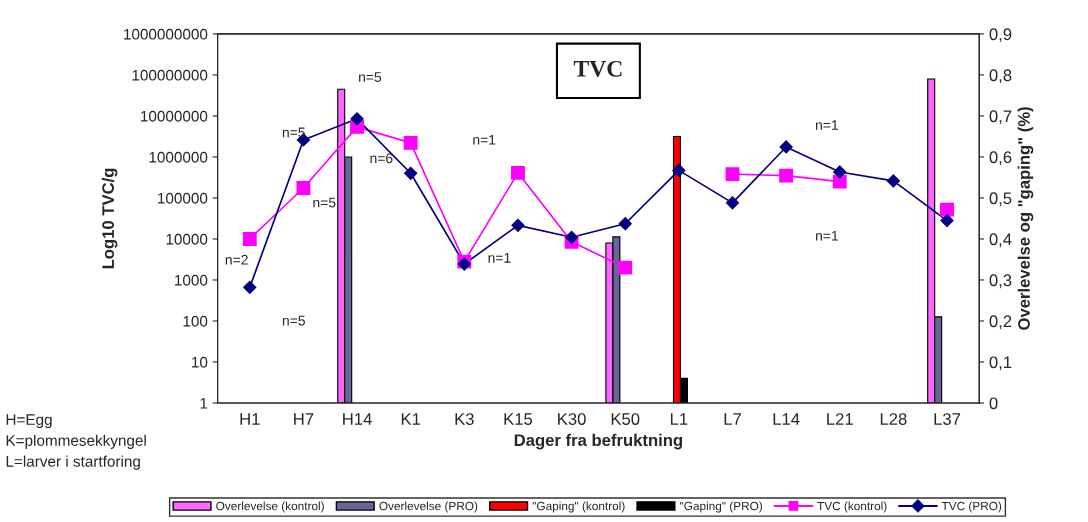 The image size is (1088, 522). Describe the element at coordinates (200, 362) in the screenshot. I see `y-tick-label: 10` at that location.